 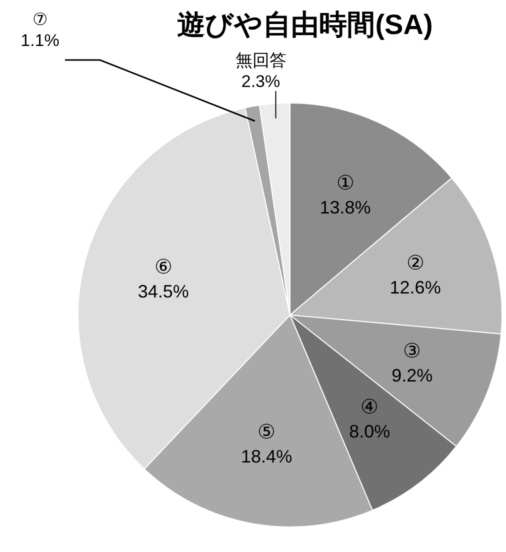 I want to click on data-label: 8.0%, so click(x=369, y=432).